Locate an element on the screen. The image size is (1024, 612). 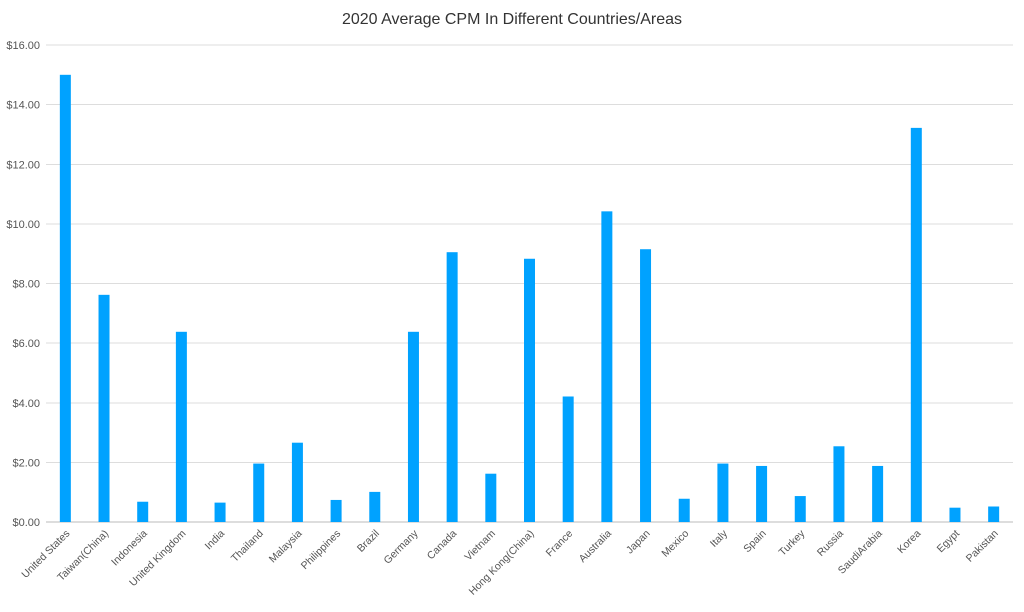
x-tick-label: Thailand is located at coordinates (247, 546).